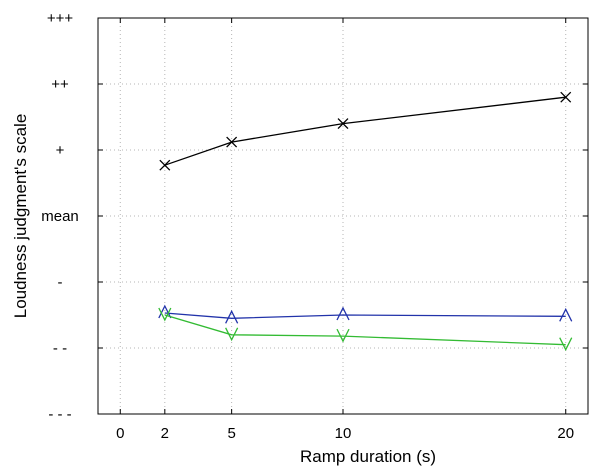  I want to click on x-tick-label: 2, so click(165, 433).